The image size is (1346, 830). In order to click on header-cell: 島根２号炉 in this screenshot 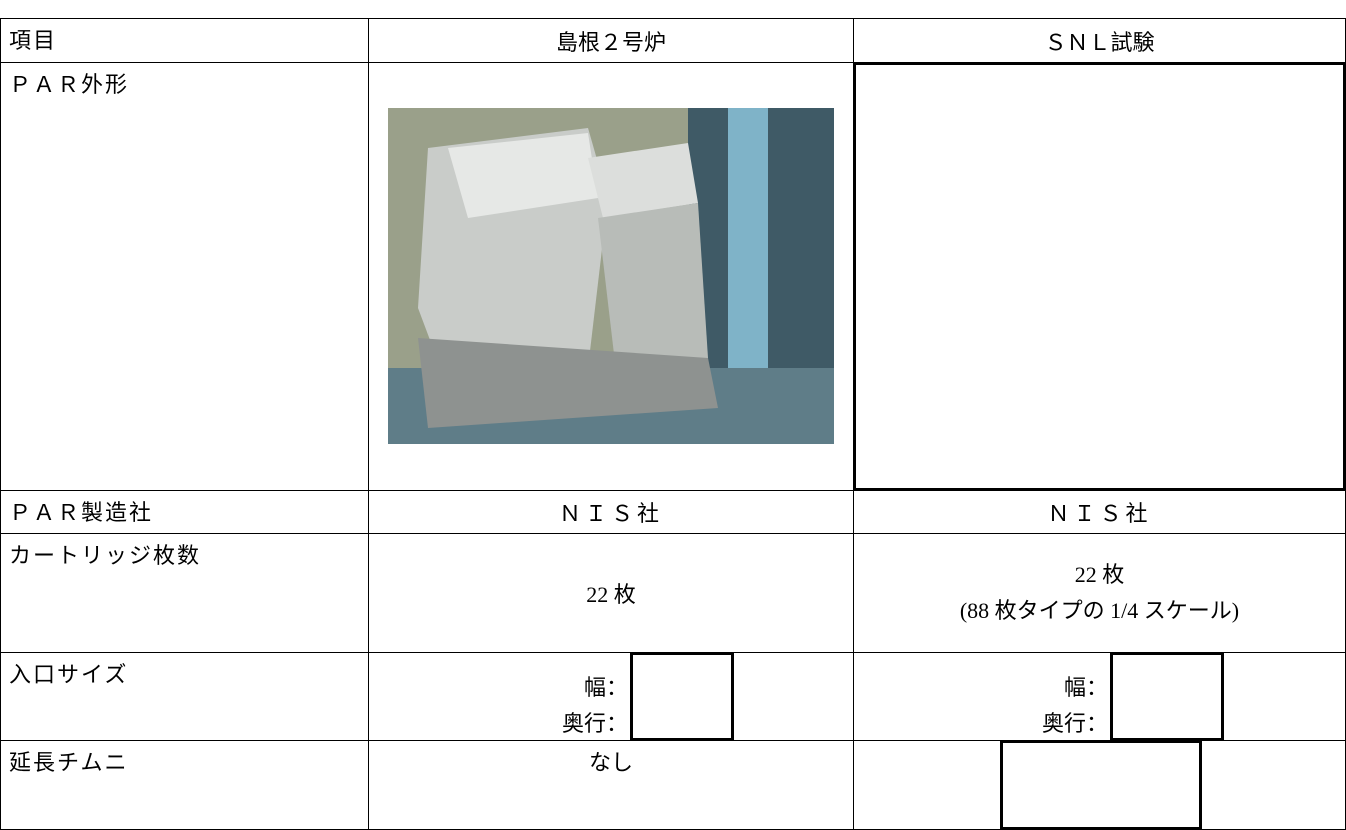, I will do `click(611, 40)`.